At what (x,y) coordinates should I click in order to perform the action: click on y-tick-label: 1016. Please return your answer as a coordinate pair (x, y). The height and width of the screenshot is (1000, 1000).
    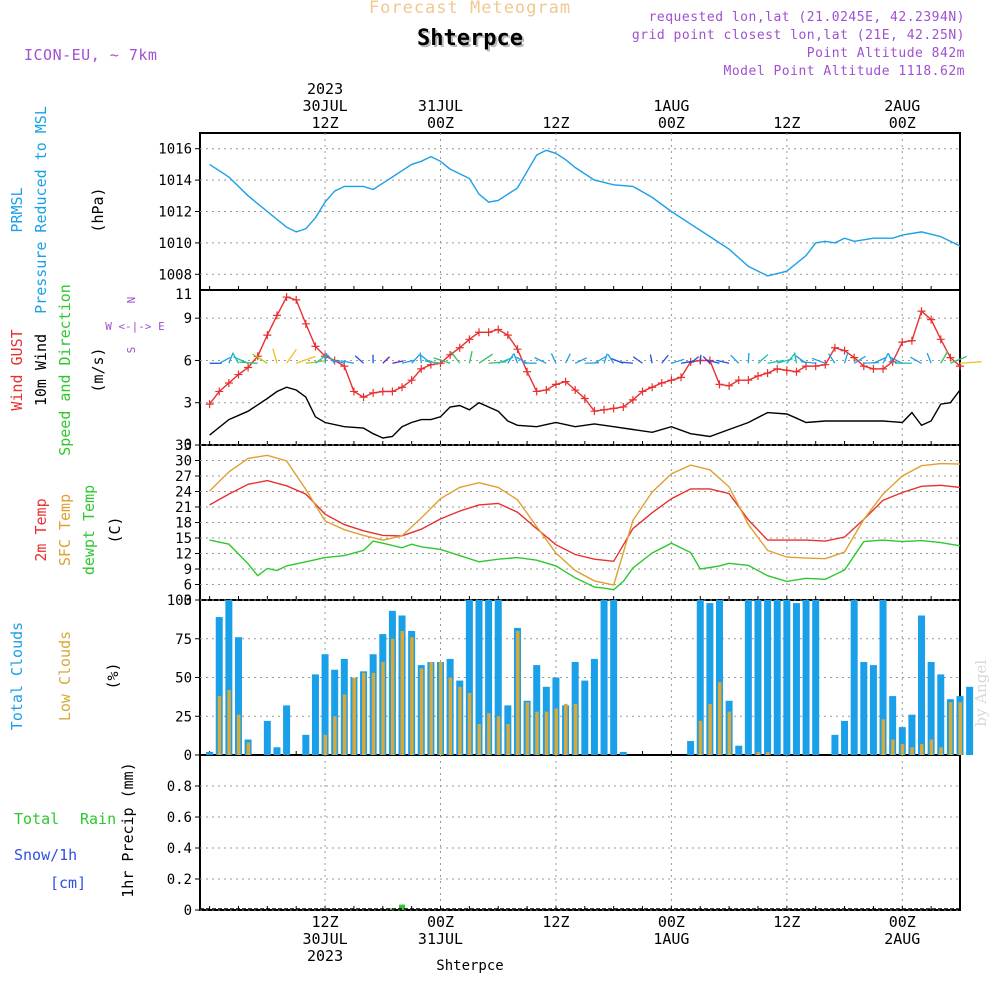
    Looking at the image, I should click on (175, 150).